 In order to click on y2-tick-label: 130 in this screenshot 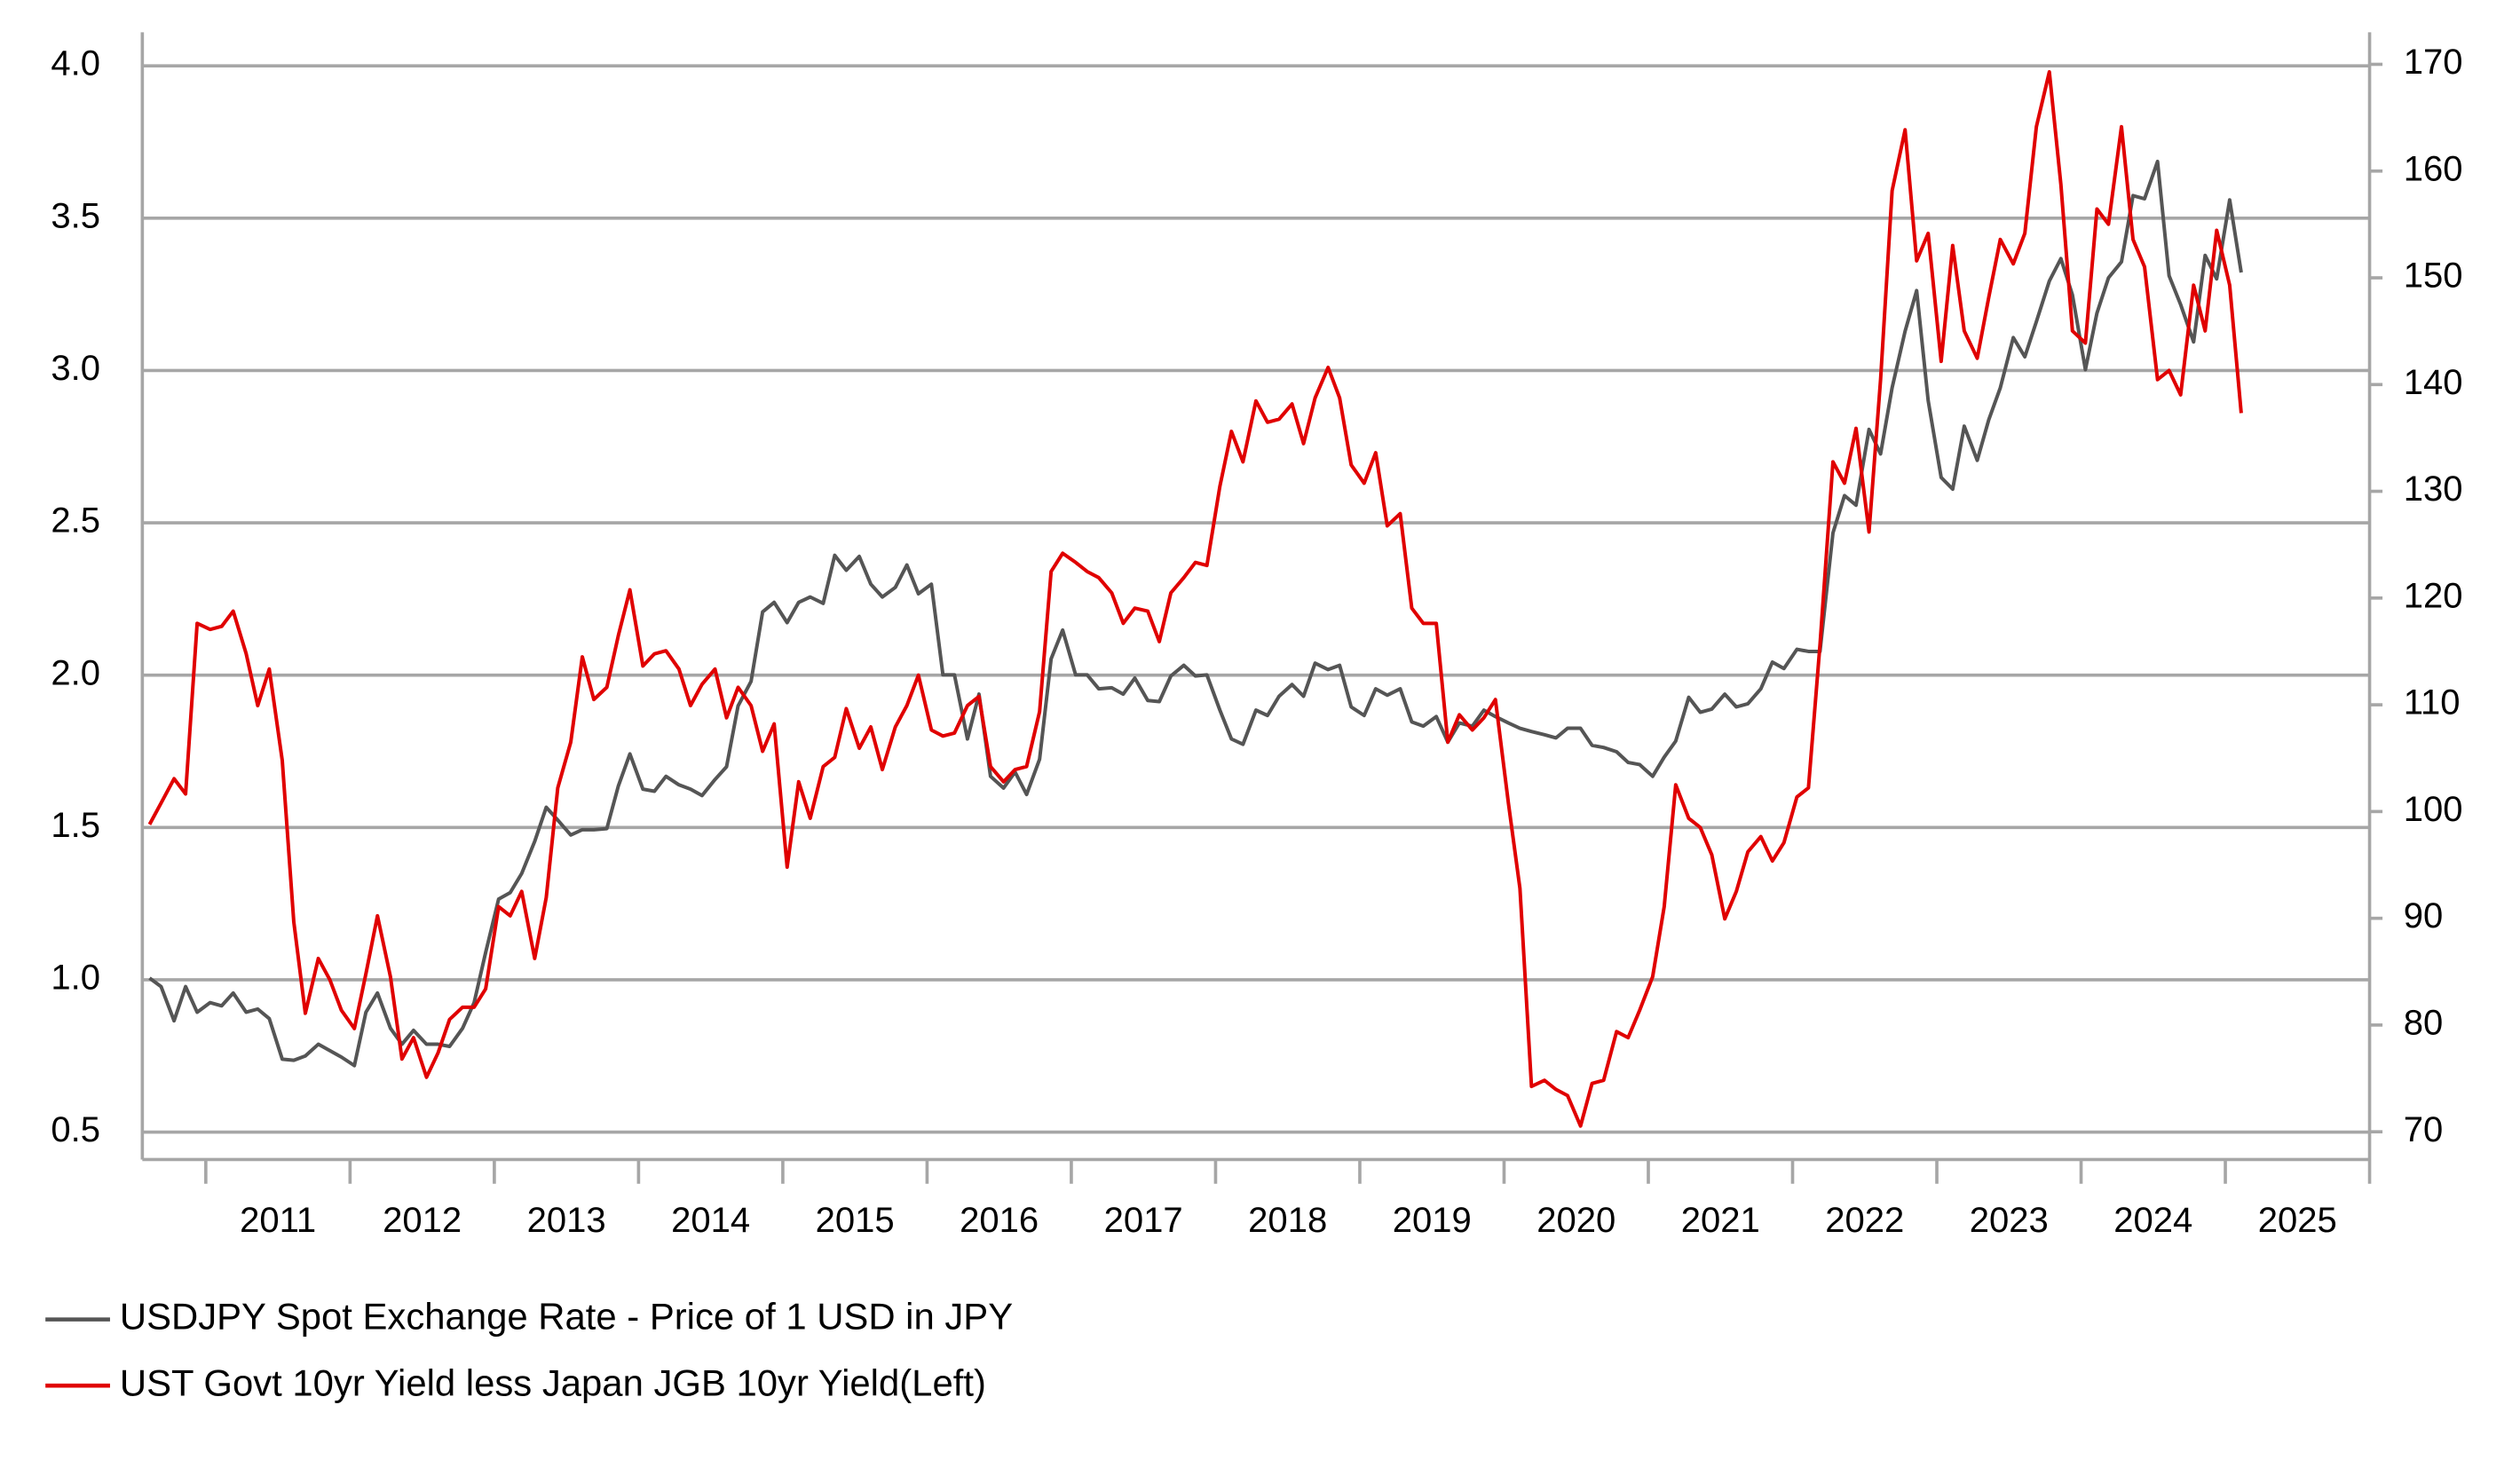, I will do `click(2434, 489)`.